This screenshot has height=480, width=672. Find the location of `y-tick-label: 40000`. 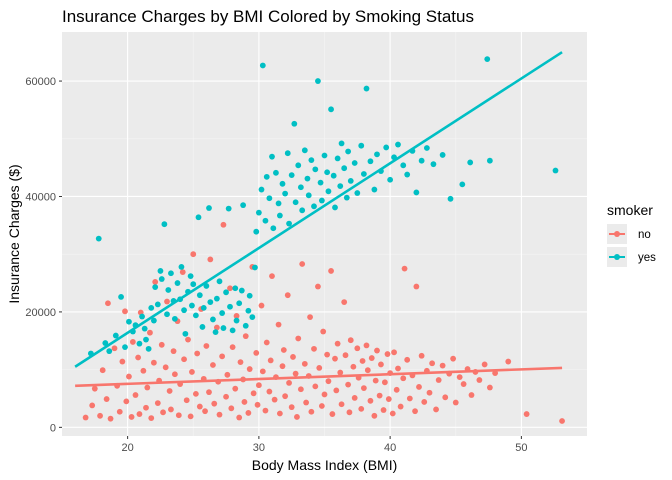

y-tick-label: 40000 is located at coordinates (40, 197).